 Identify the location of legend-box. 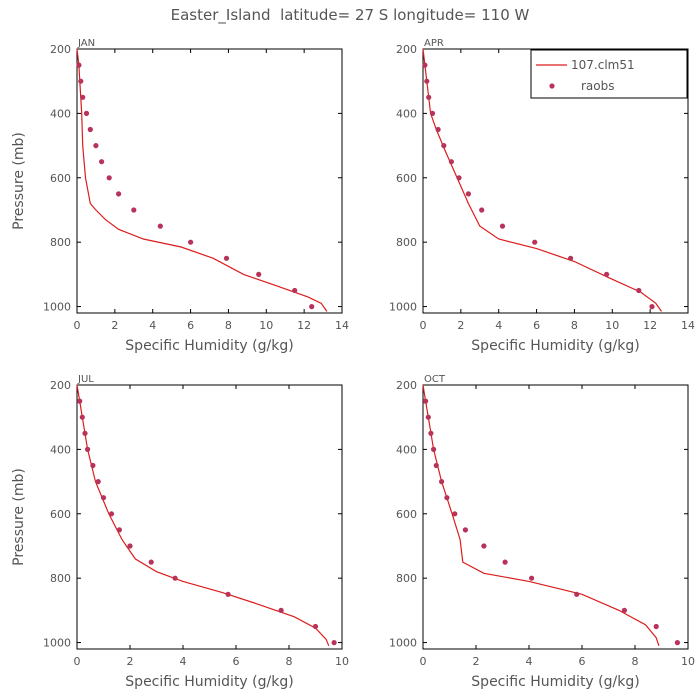
(609, 74).